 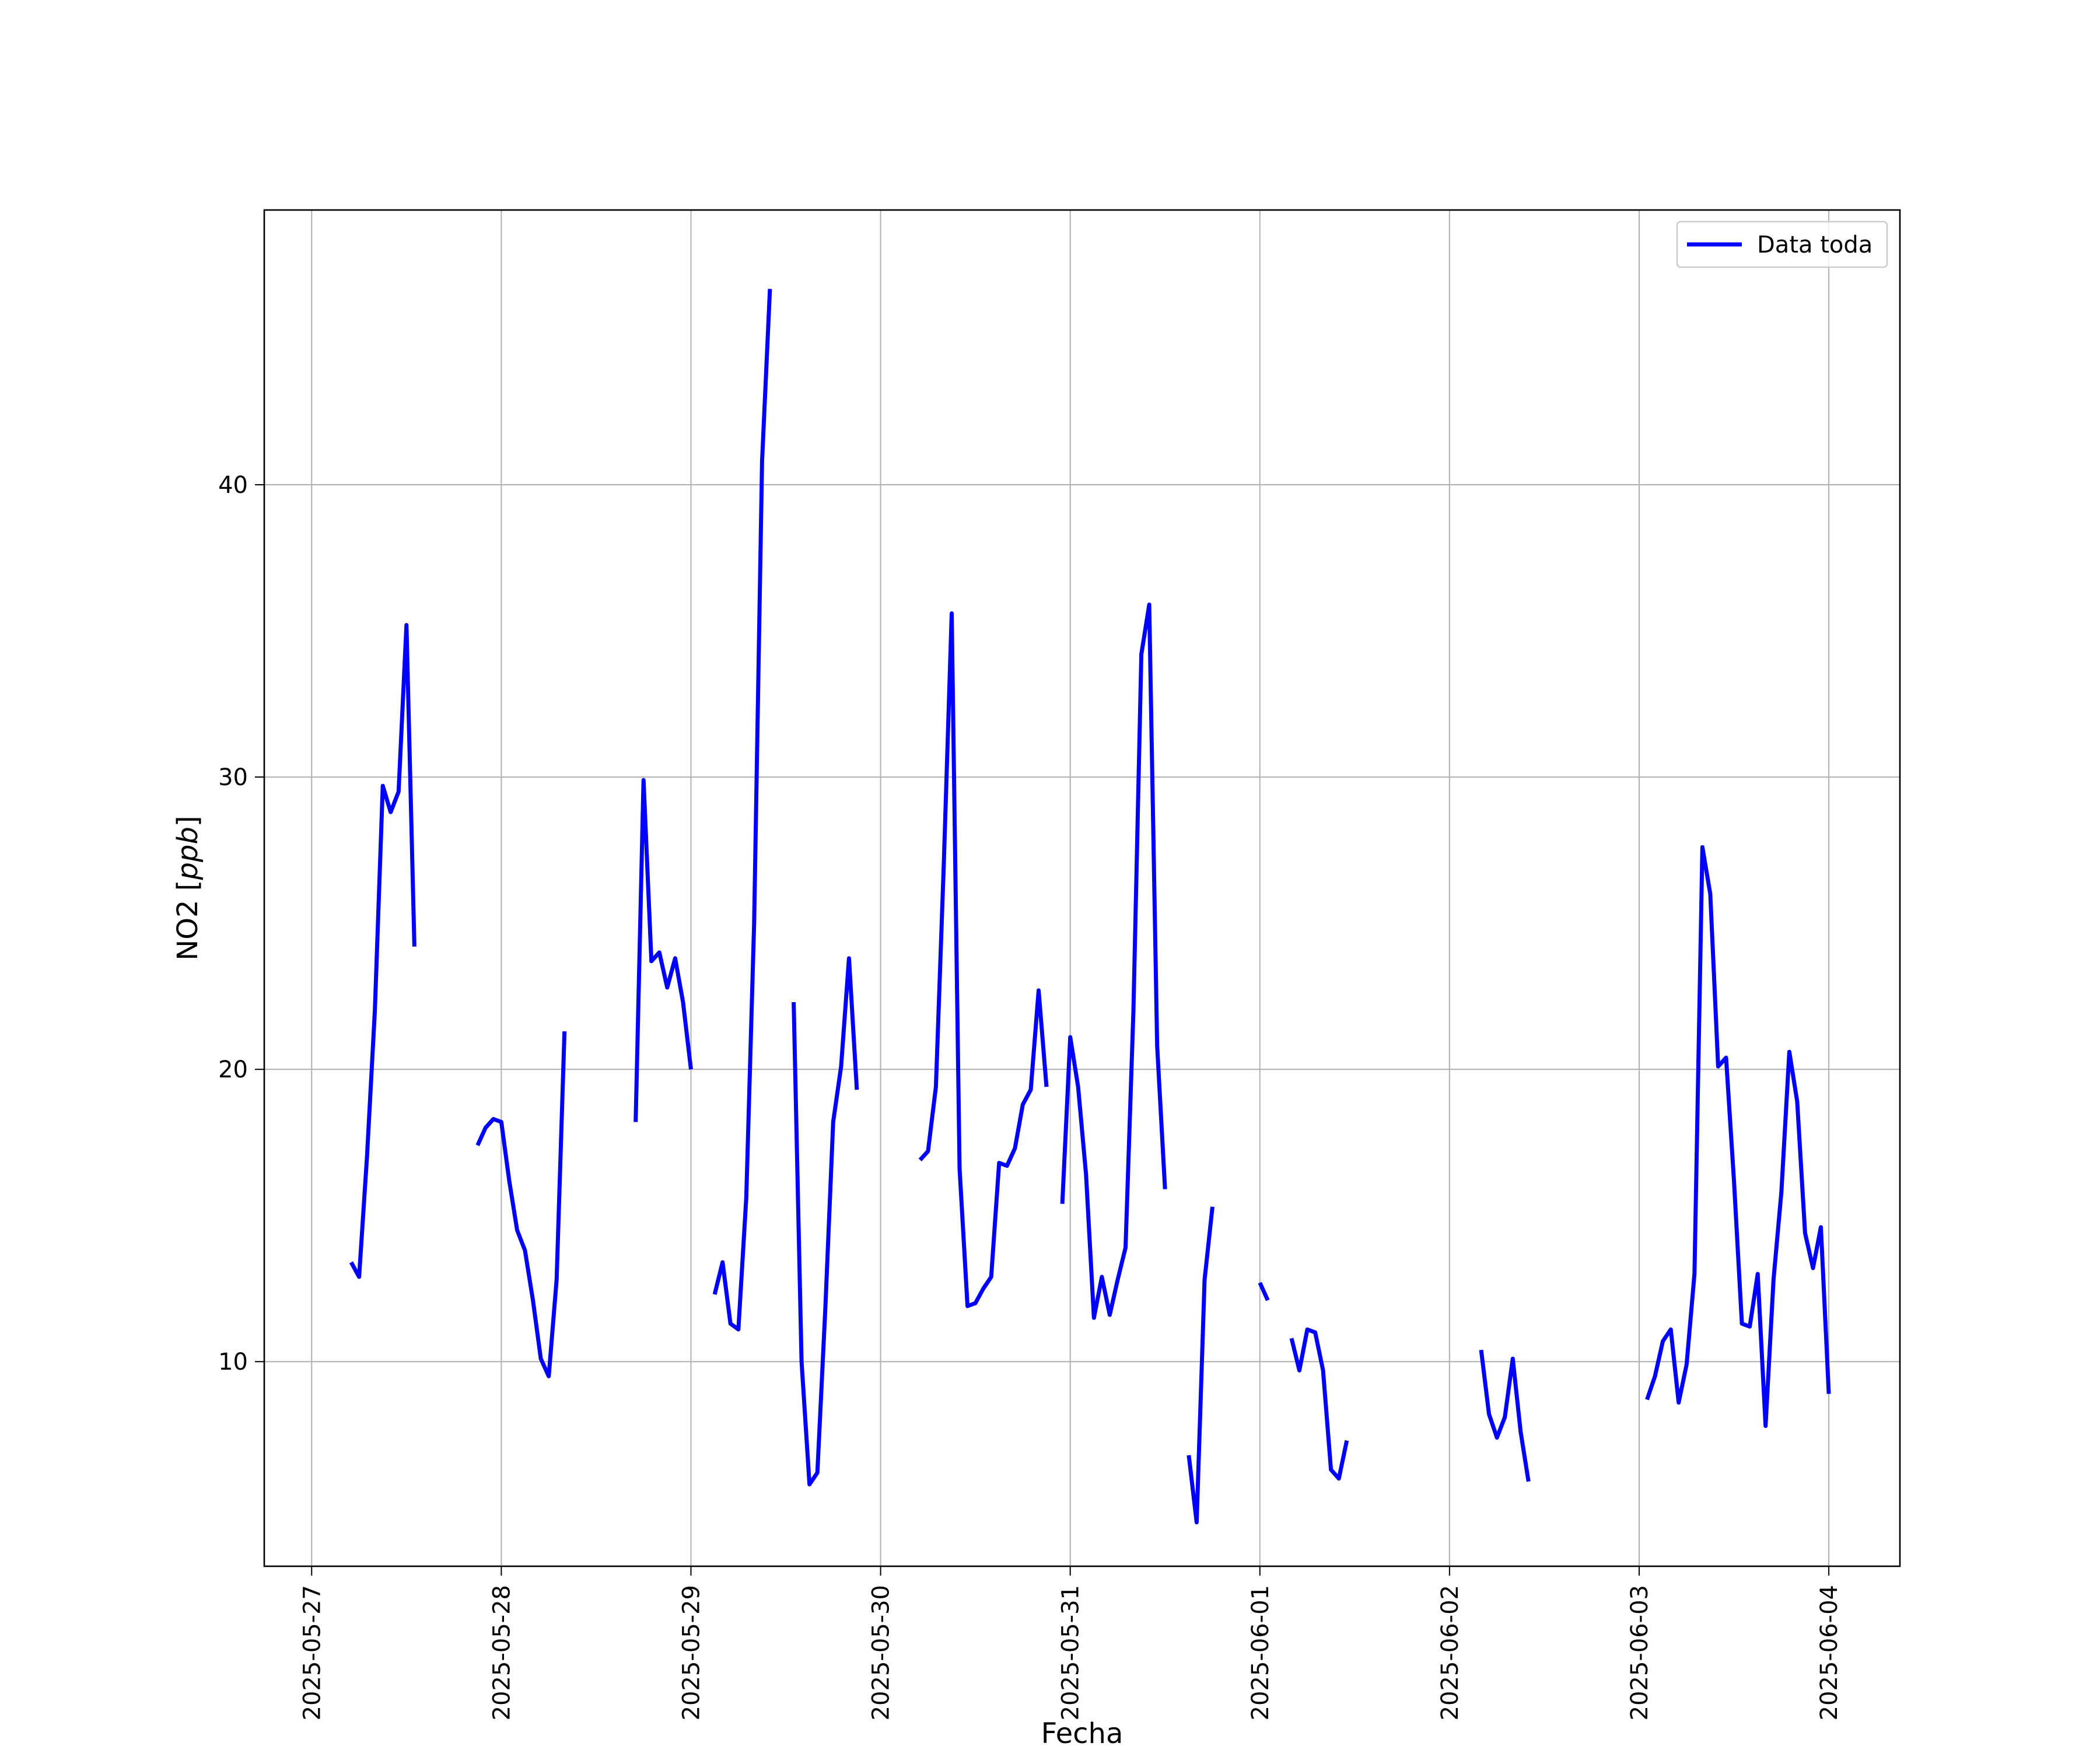 What do you see at coordinates (233, 1363) in the screenshot?
I see `y-tick-label: 10` at bounding box center [233, 1363].